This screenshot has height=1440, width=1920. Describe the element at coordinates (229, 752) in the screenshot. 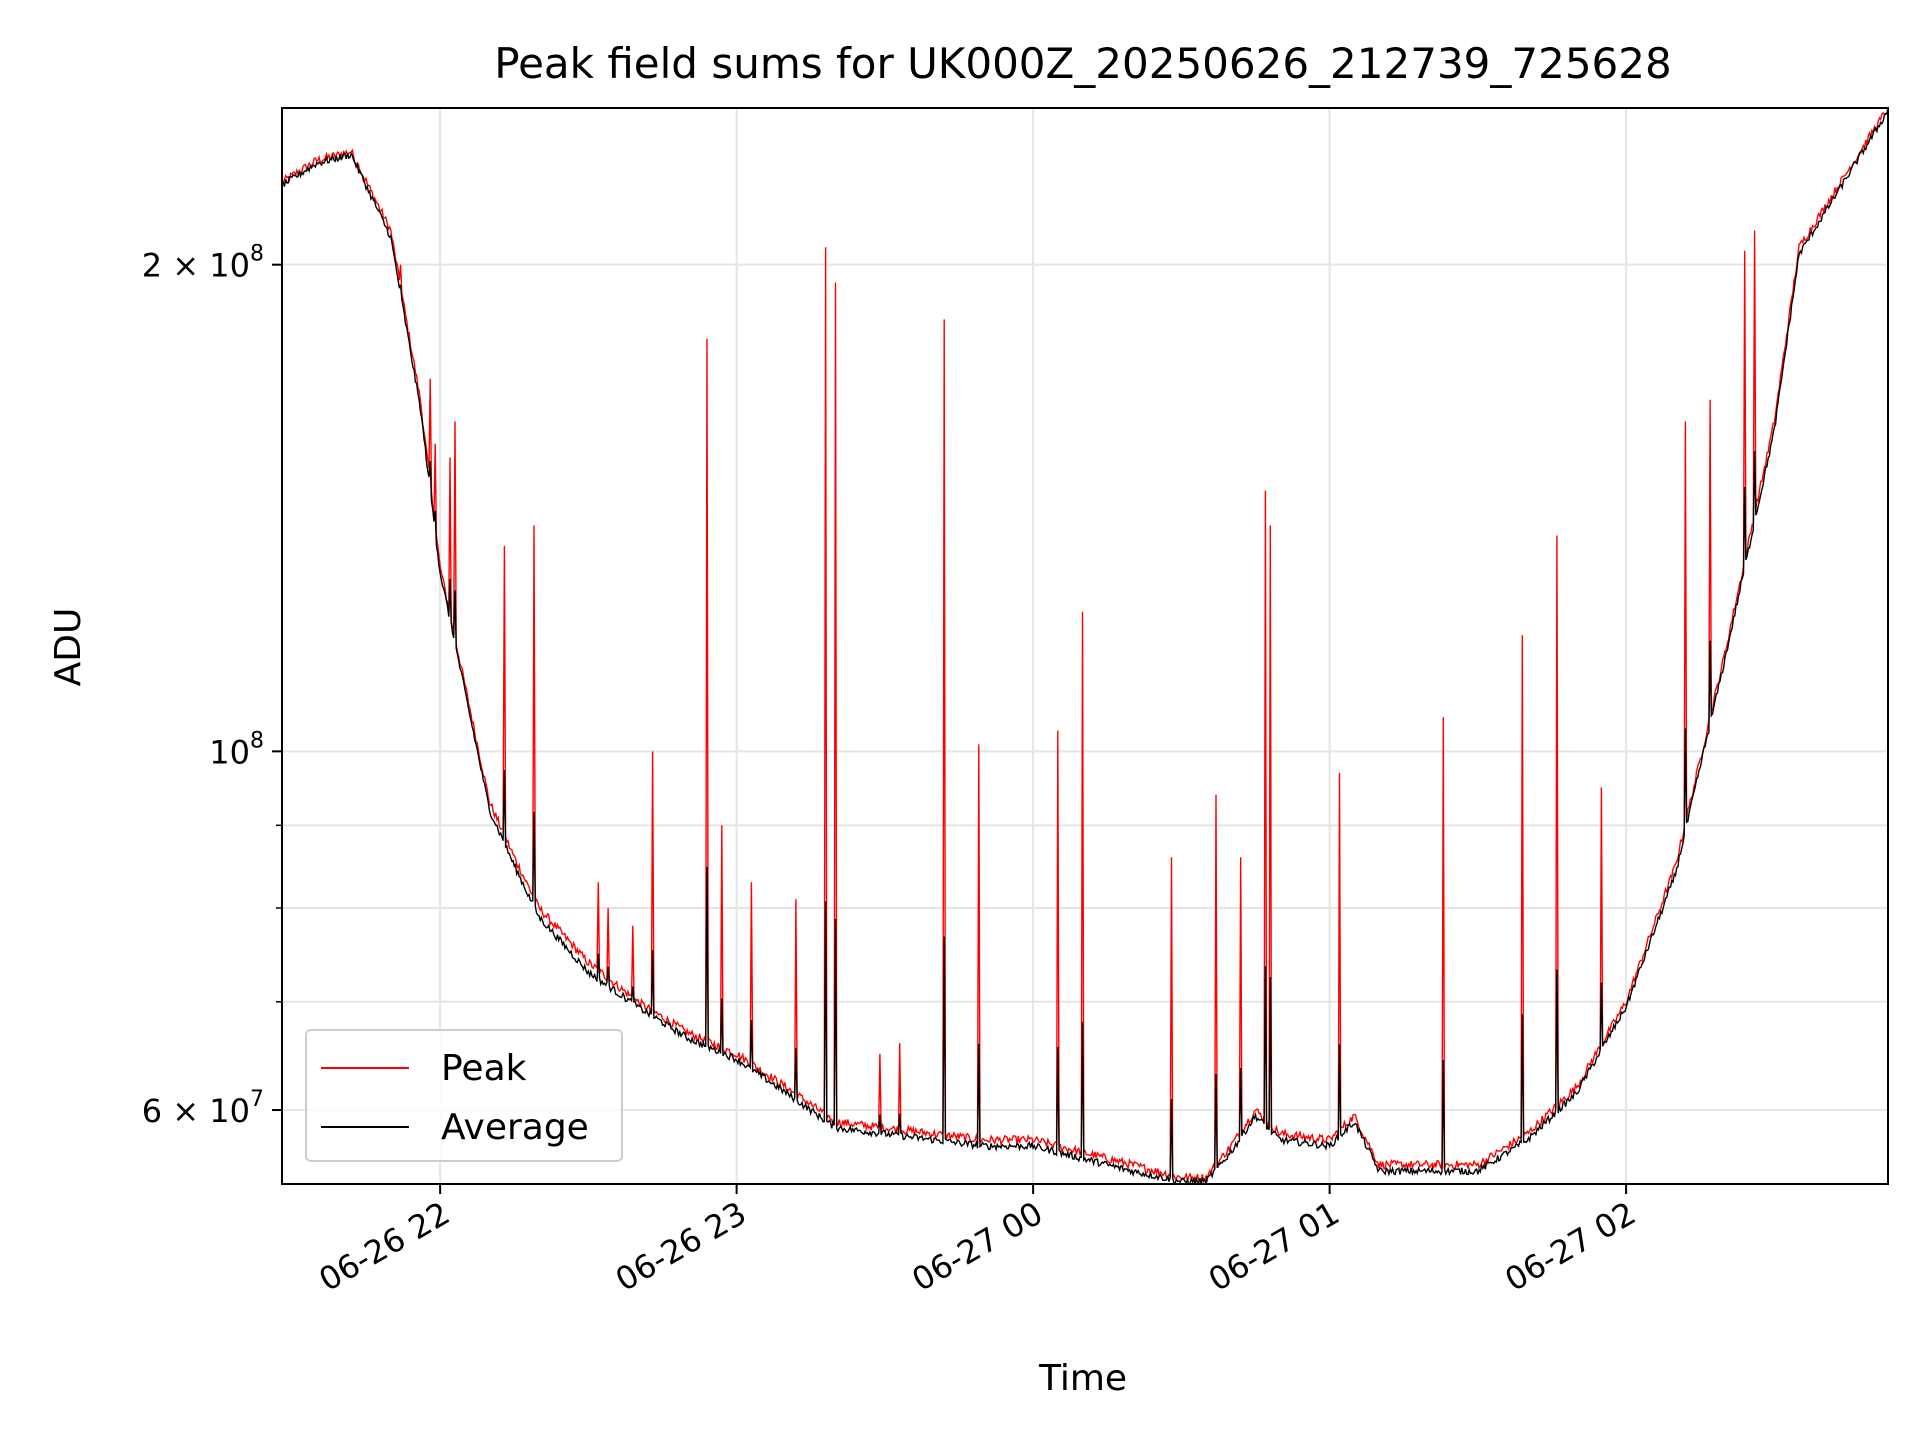

I see `y-tick-base: 10` at that location.